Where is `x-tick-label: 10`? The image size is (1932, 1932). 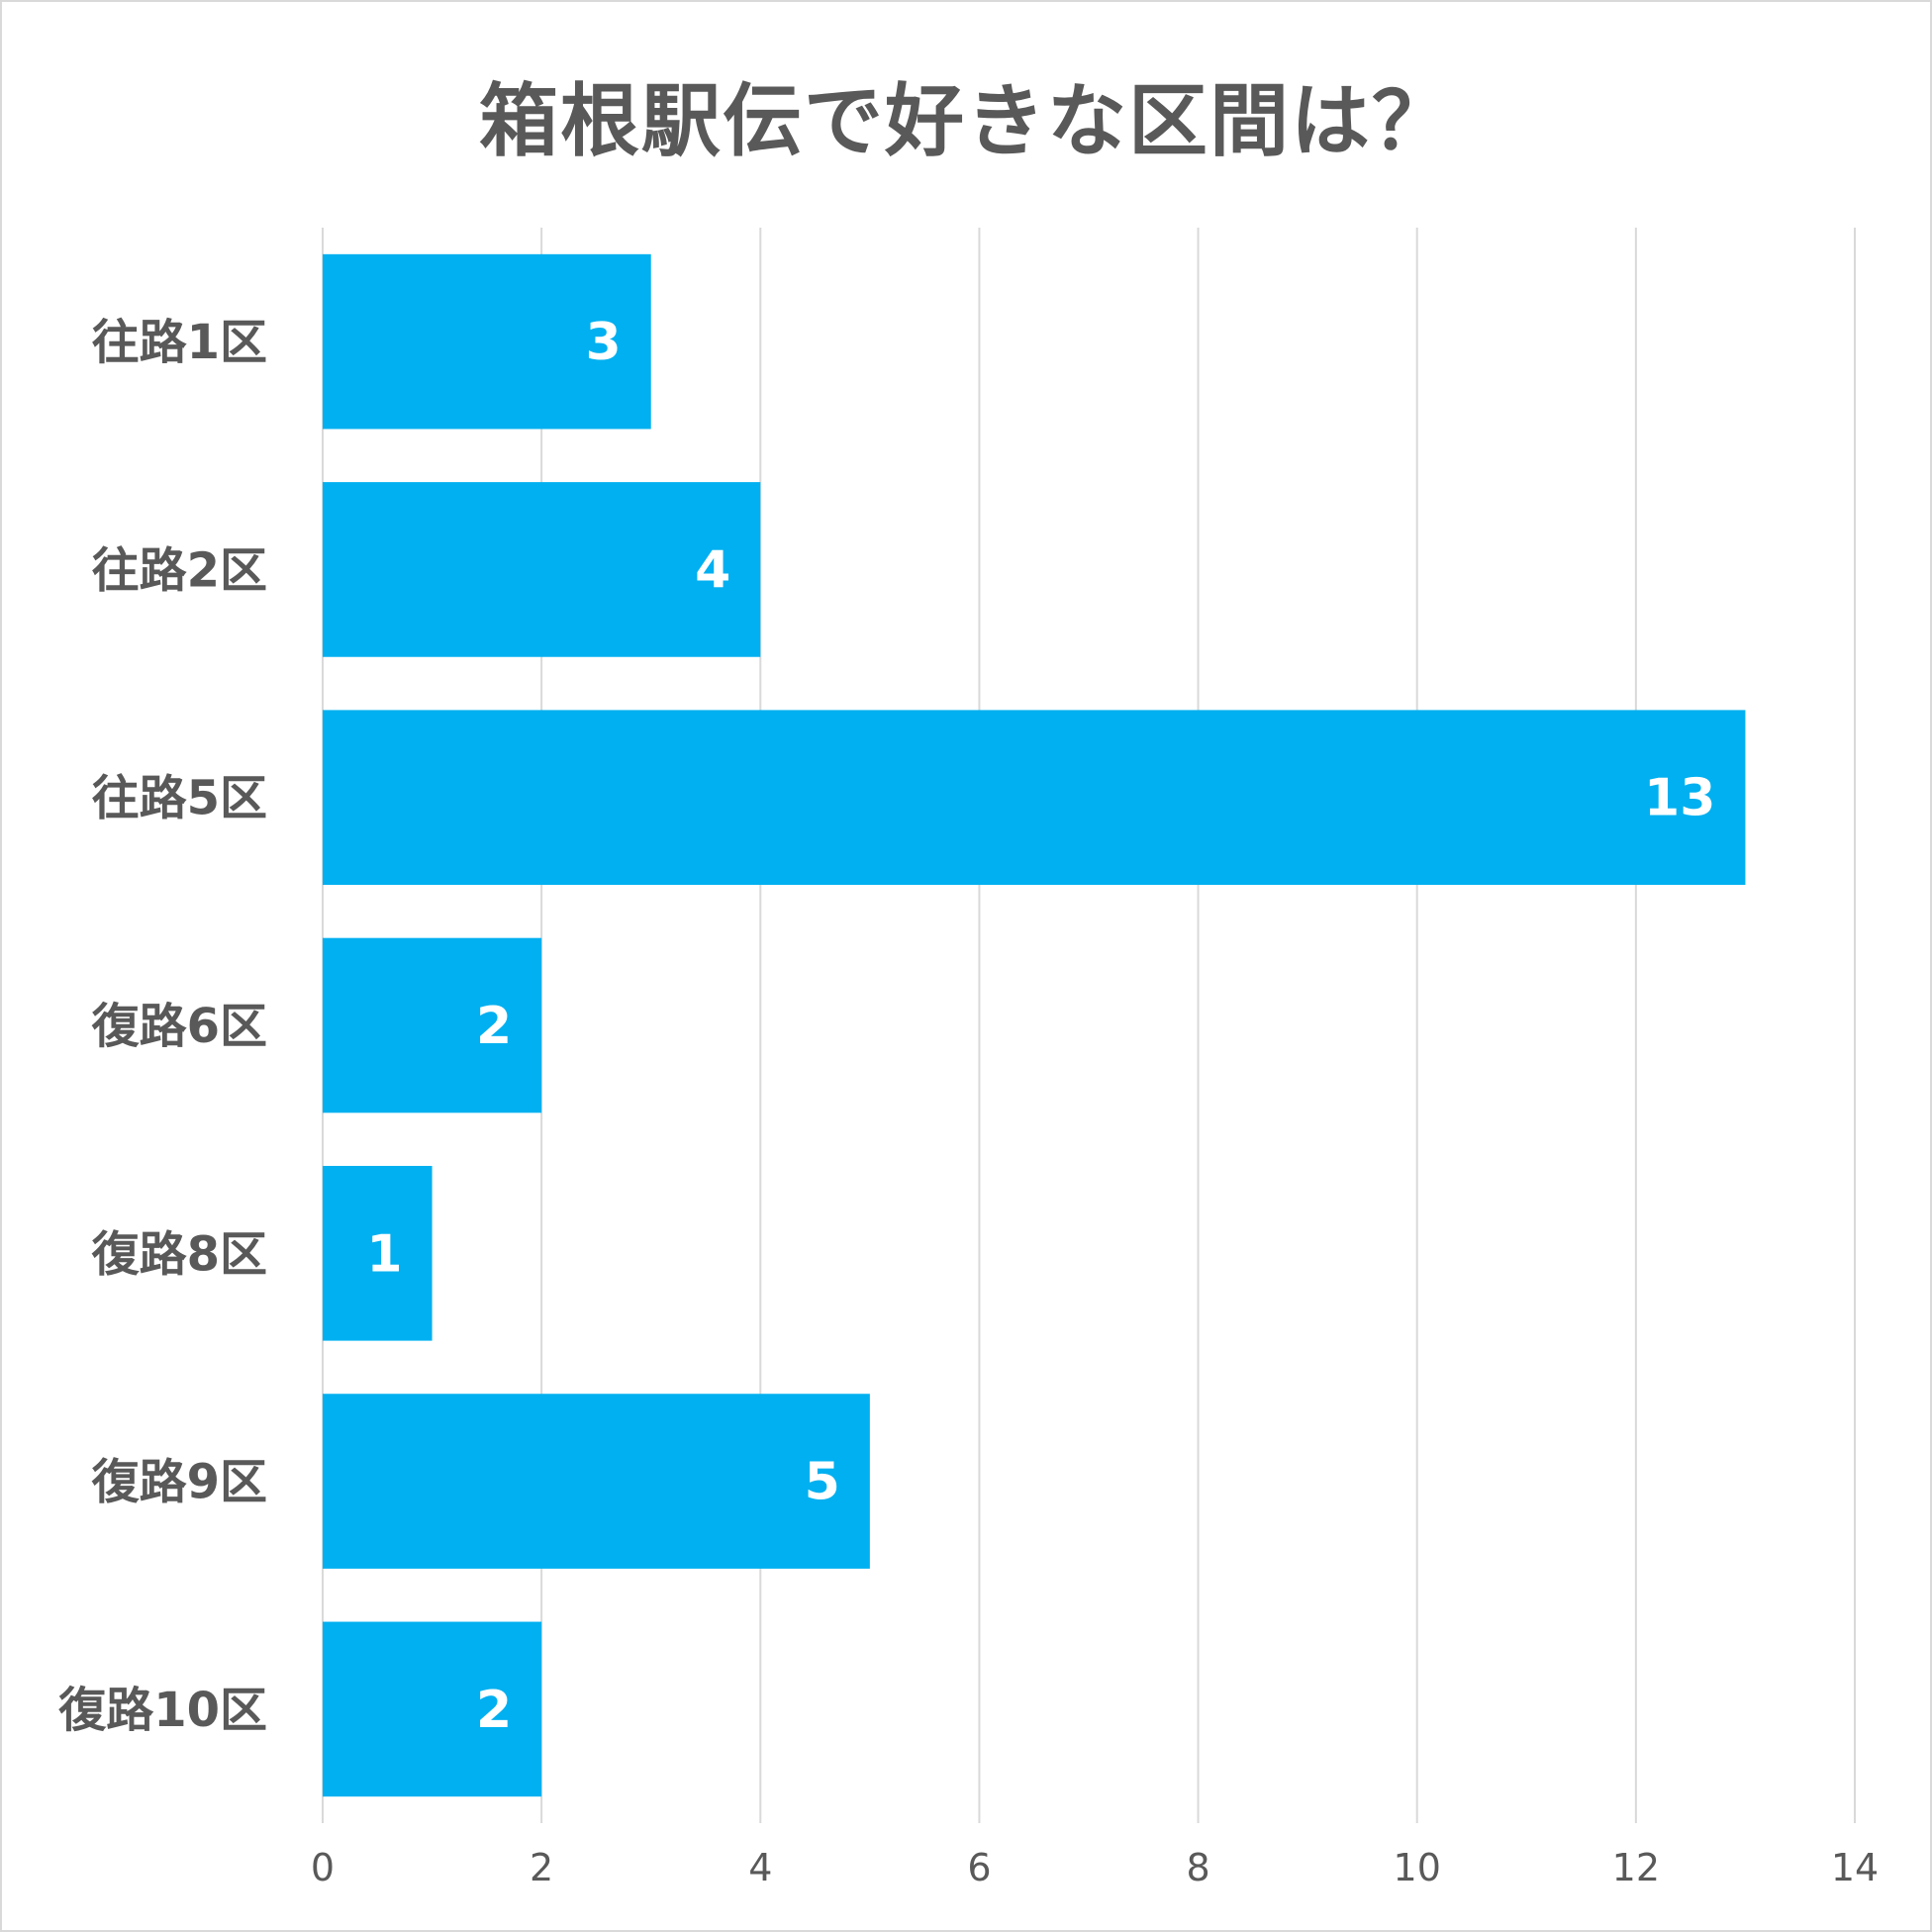
x-tick-label: 10 is located at coordinates (1417, 1867).